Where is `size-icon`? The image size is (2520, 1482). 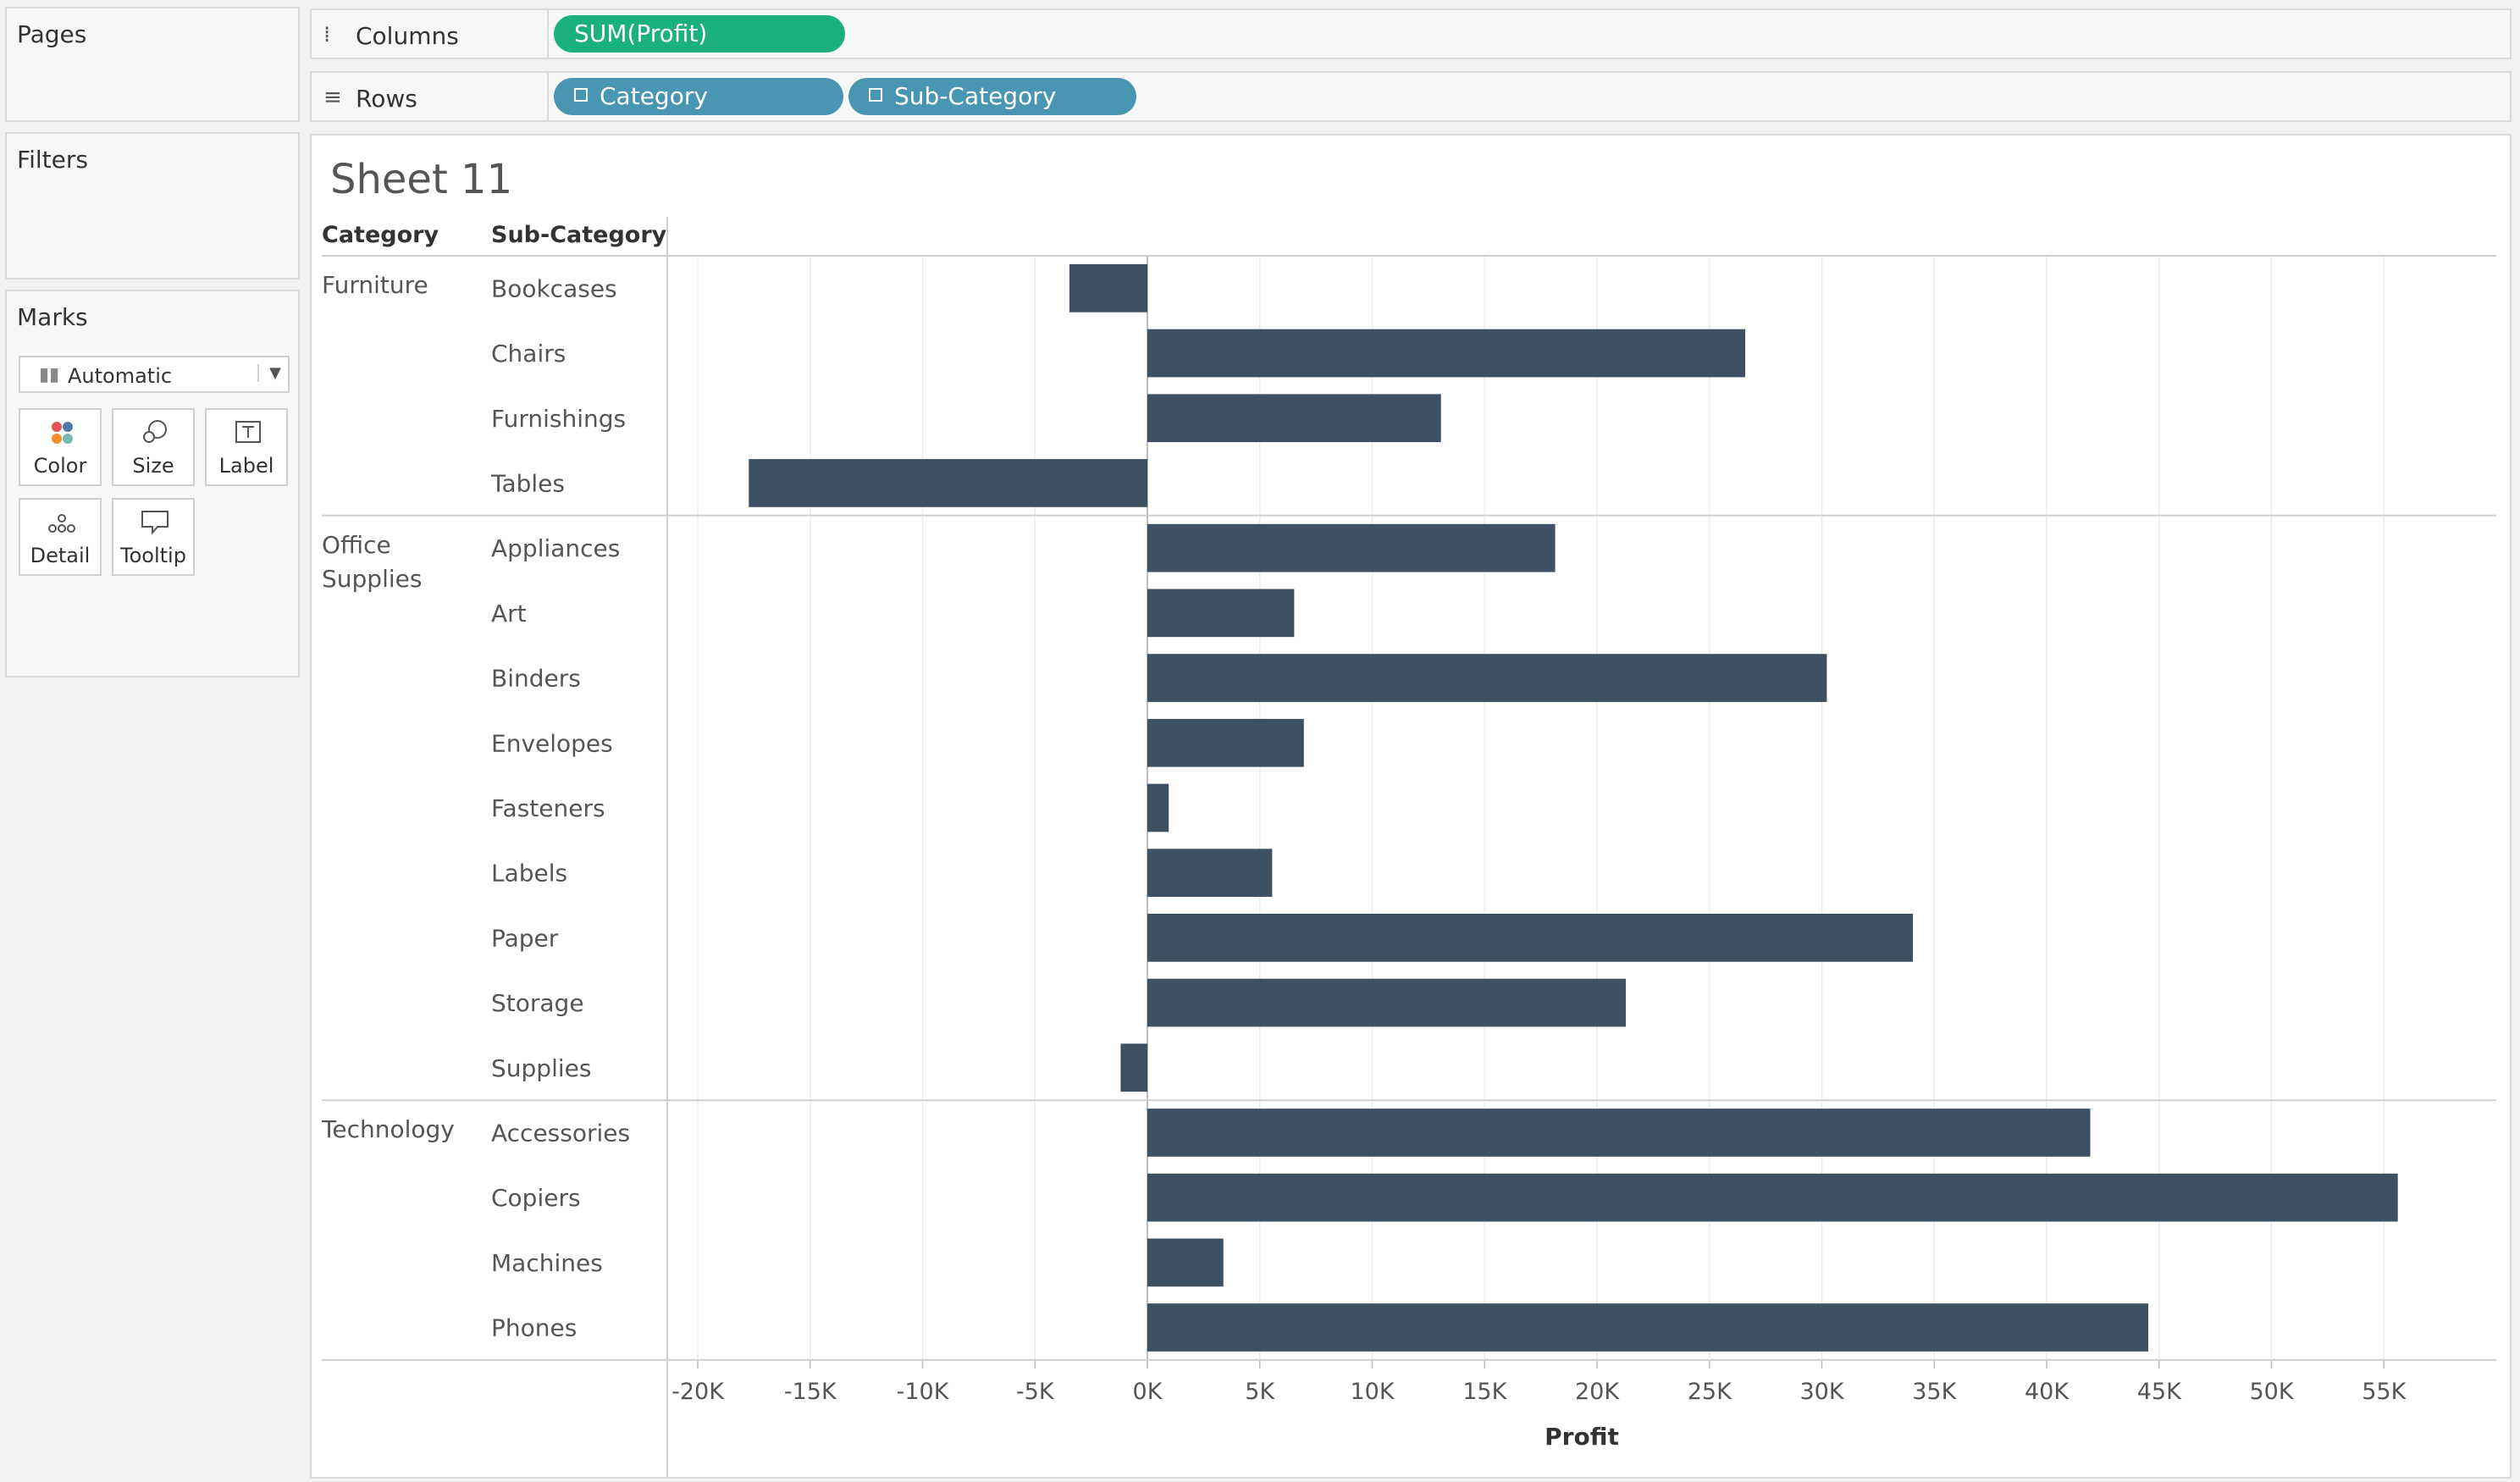
size-icon is located at coordinates (155, 431).